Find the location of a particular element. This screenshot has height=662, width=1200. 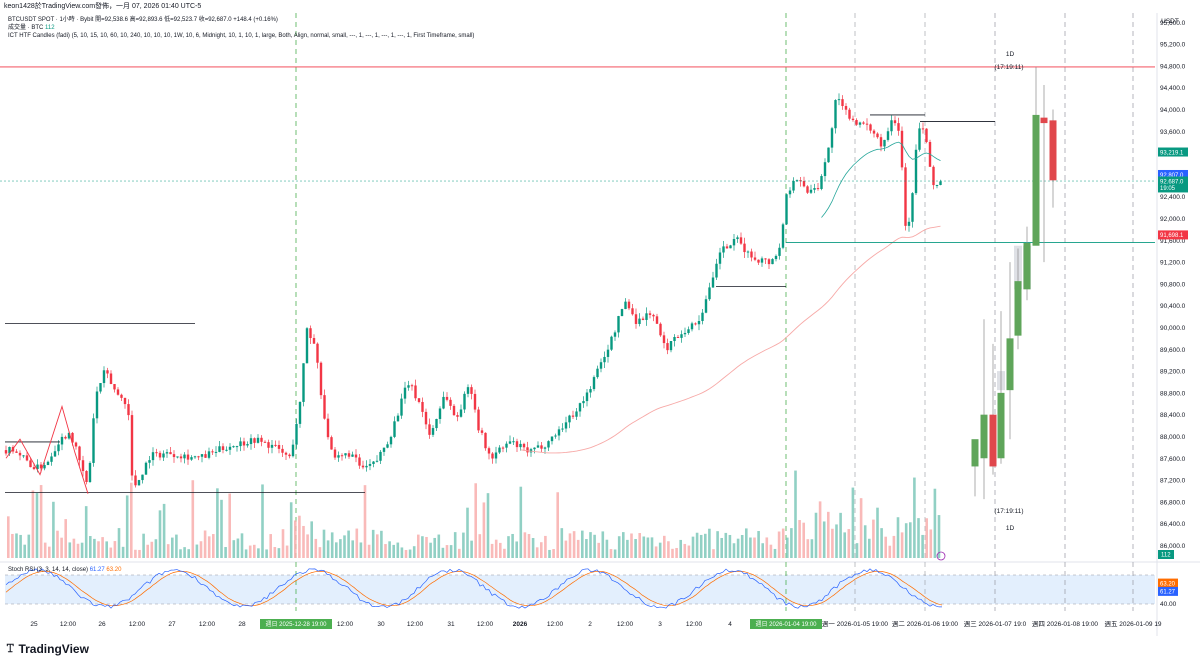

volume-legend: 成交量 · BTC 112 is located at coordinates (241, 28).